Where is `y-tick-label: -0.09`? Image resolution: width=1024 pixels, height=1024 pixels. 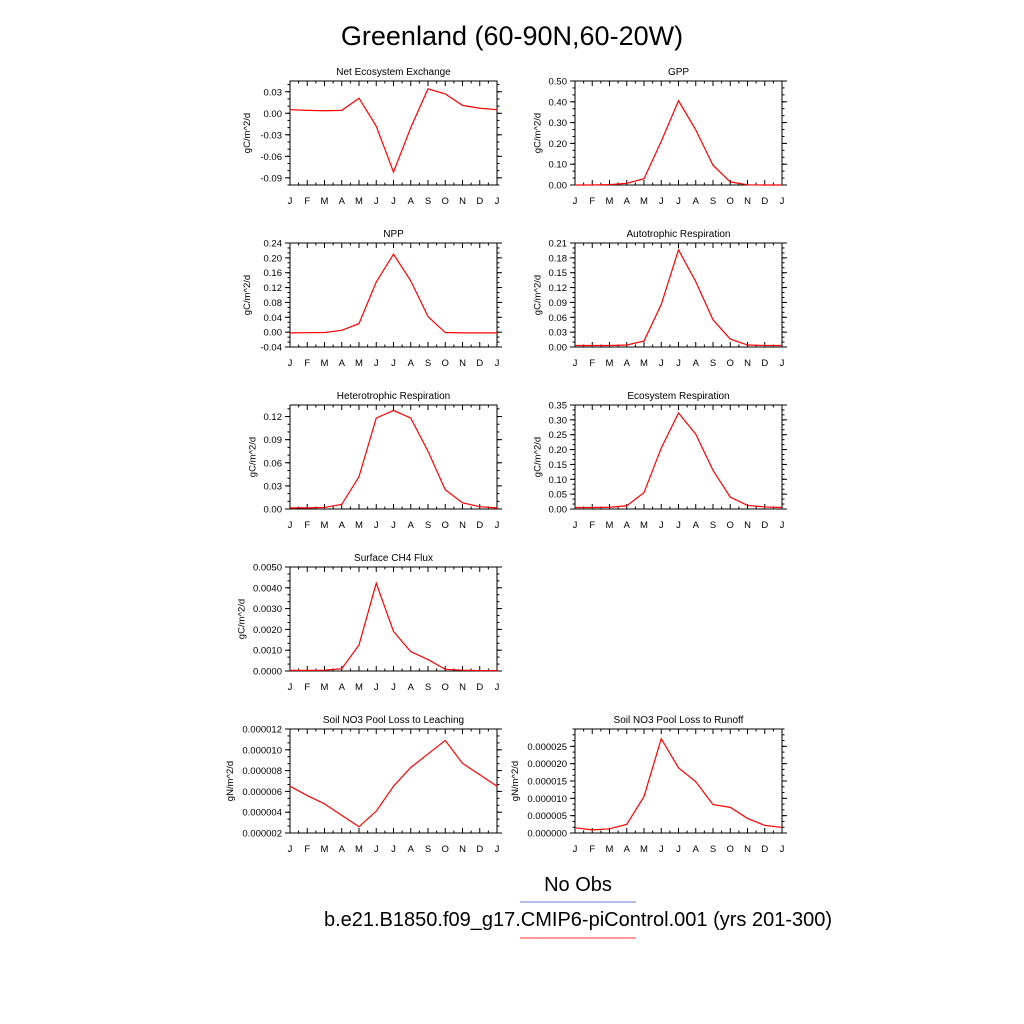 y-tick-label: -0.09 is located at coordinates (271, 178).